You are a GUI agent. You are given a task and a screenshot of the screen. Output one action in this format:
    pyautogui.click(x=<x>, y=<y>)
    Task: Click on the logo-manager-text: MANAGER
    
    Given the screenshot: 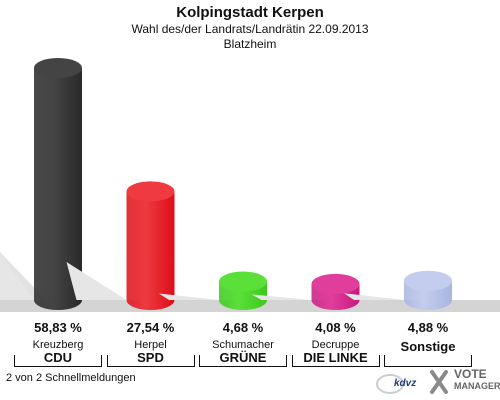 What is the action you would take?
    pyautogui.click(x=477, y=386)
    